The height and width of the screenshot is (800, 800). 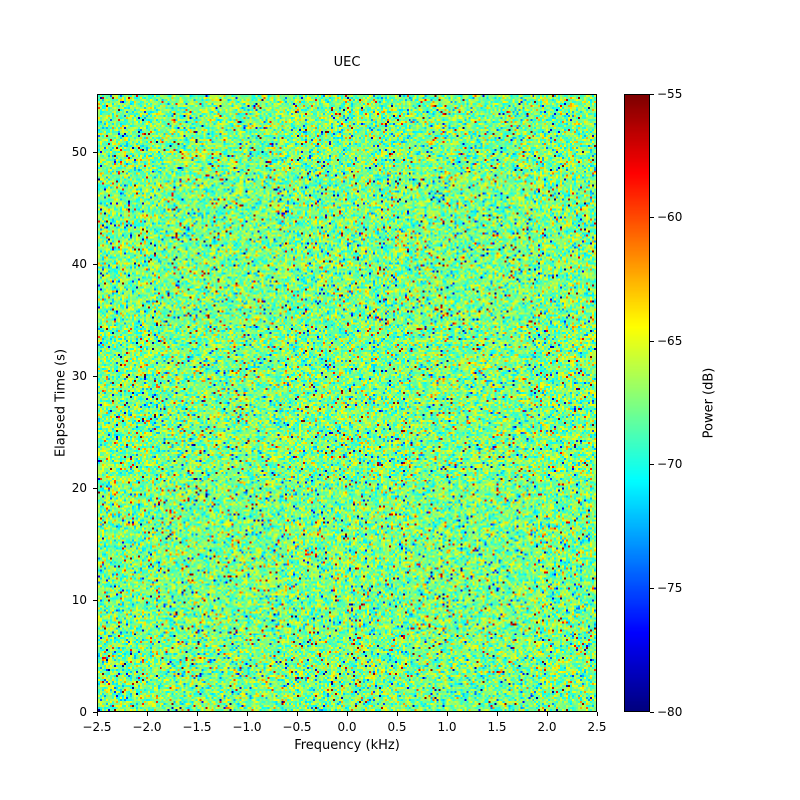 I want to click on x-tick-label: −2.5, so click(x=97, y=727).